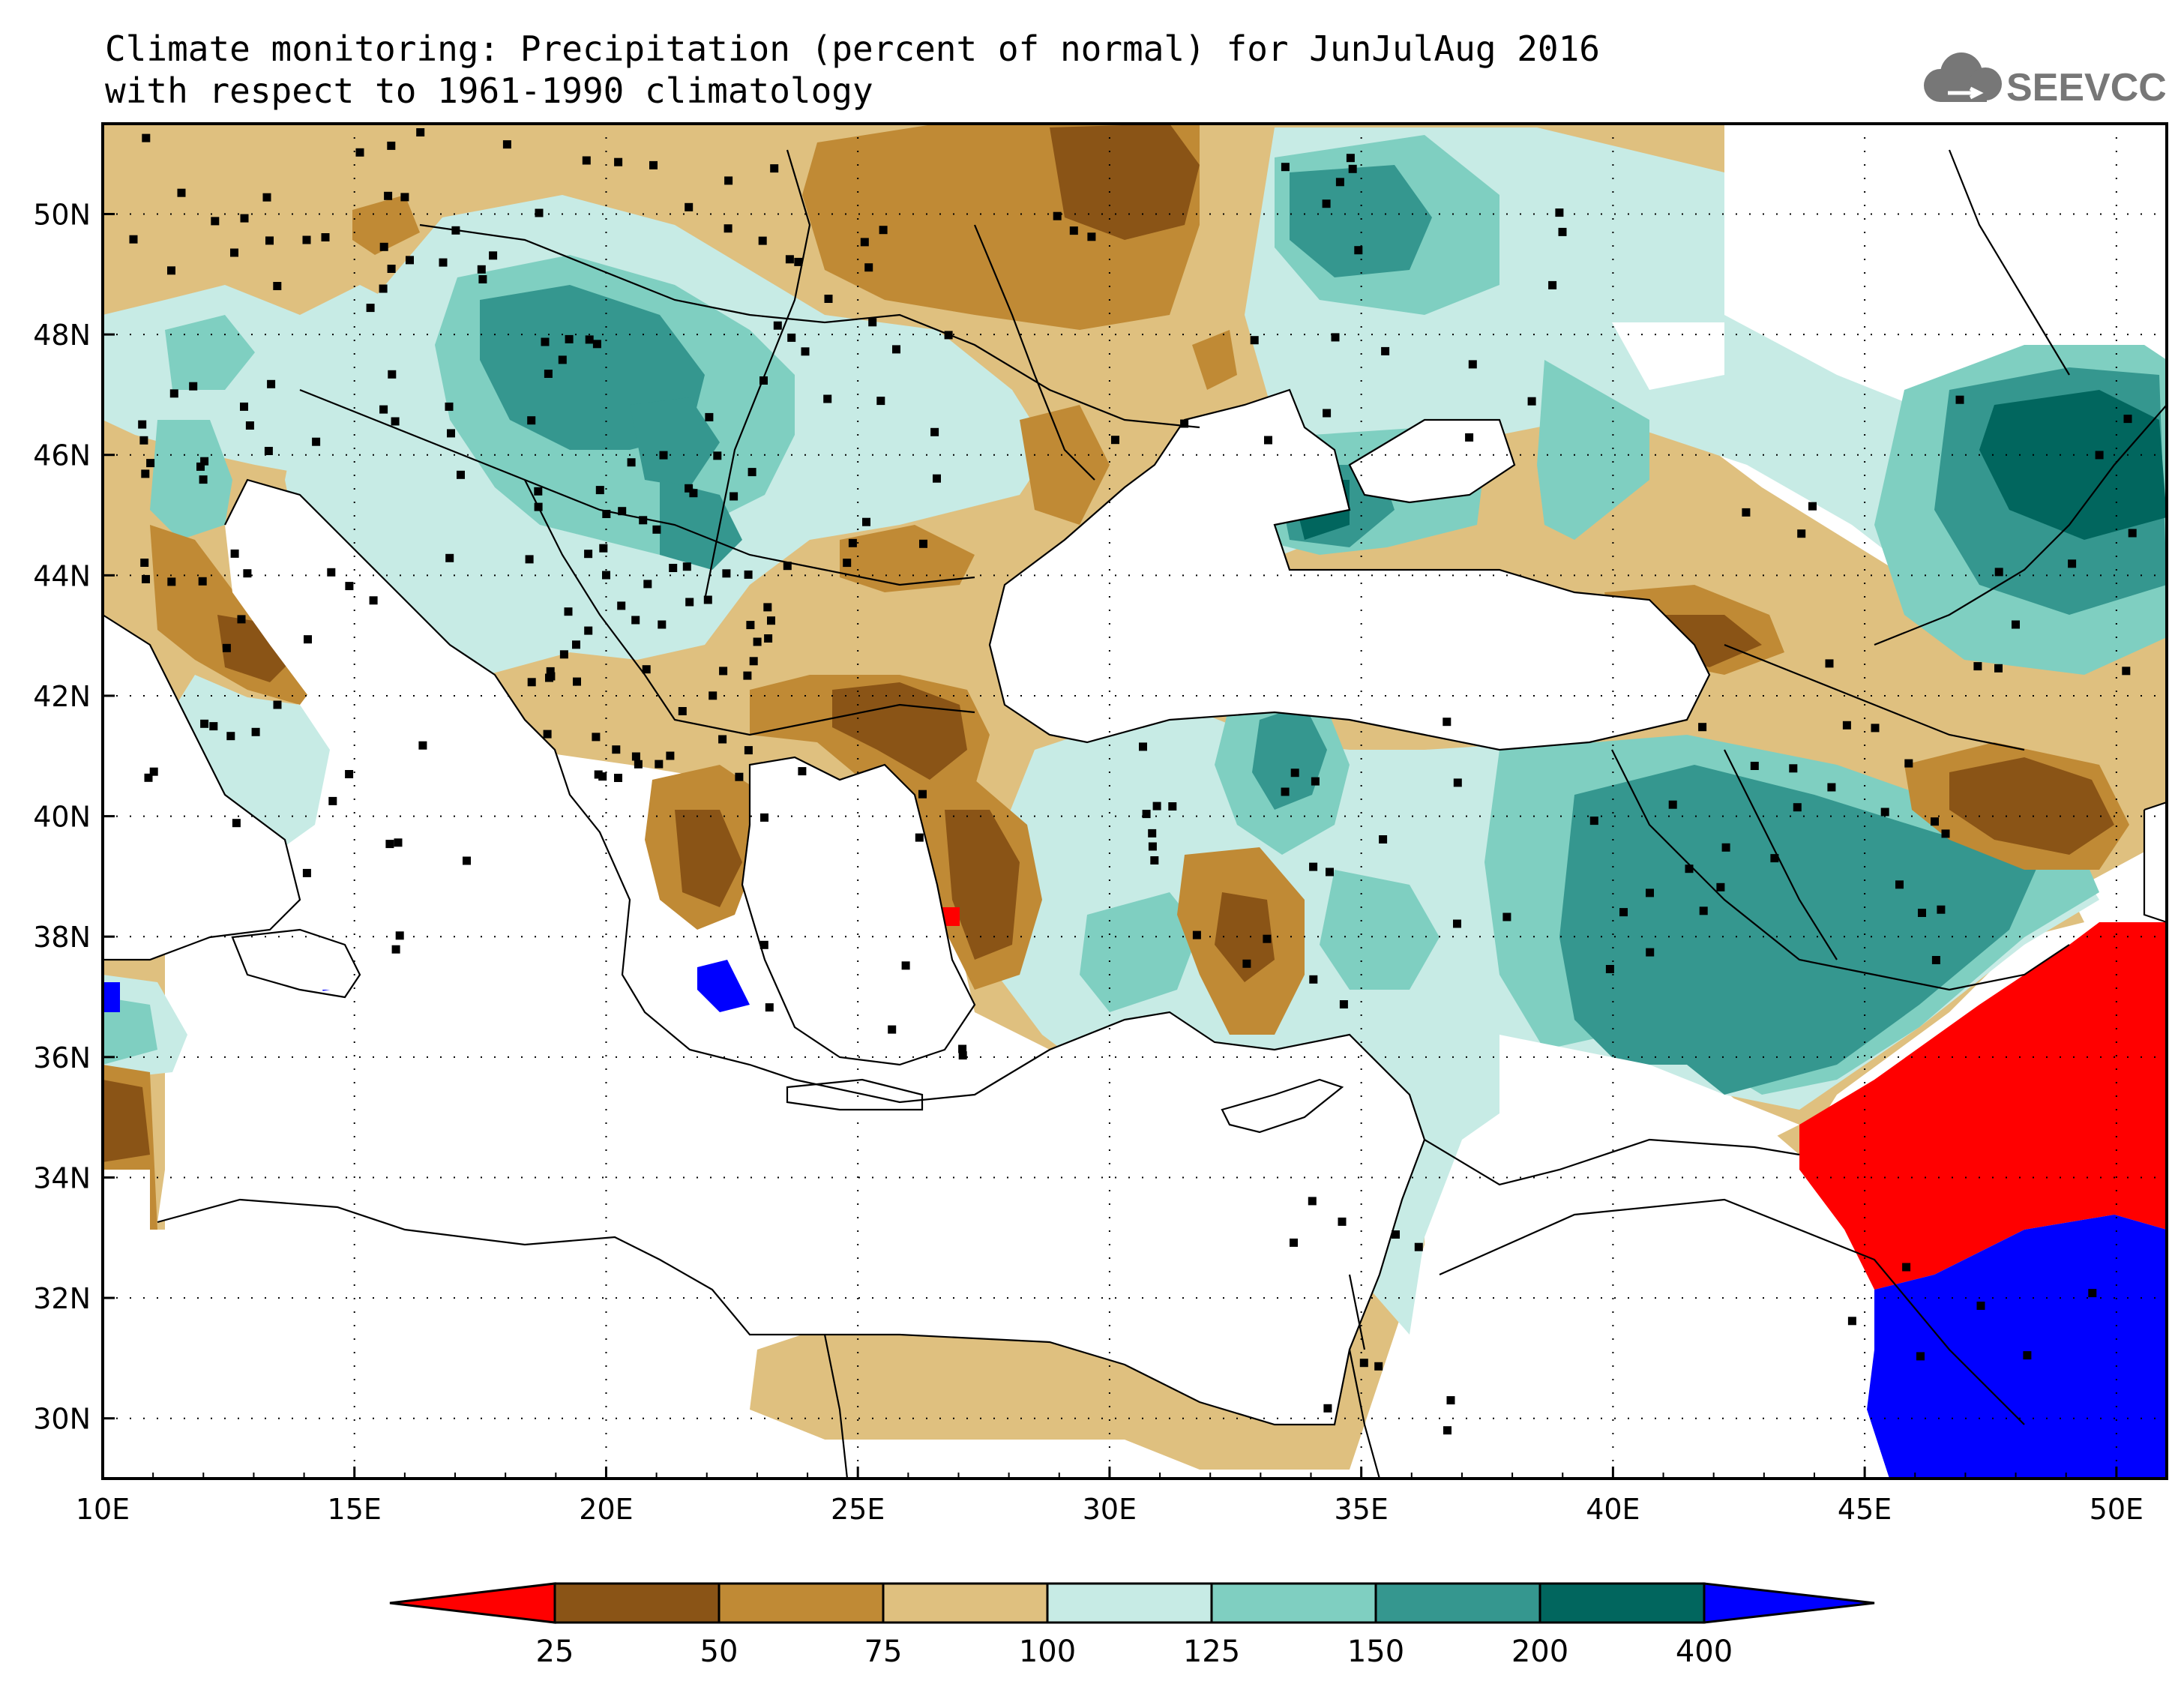 This screenshot has height=1687, width=2184. I want to click on colorbar-overflow-triangle, so click(1789, 1603).